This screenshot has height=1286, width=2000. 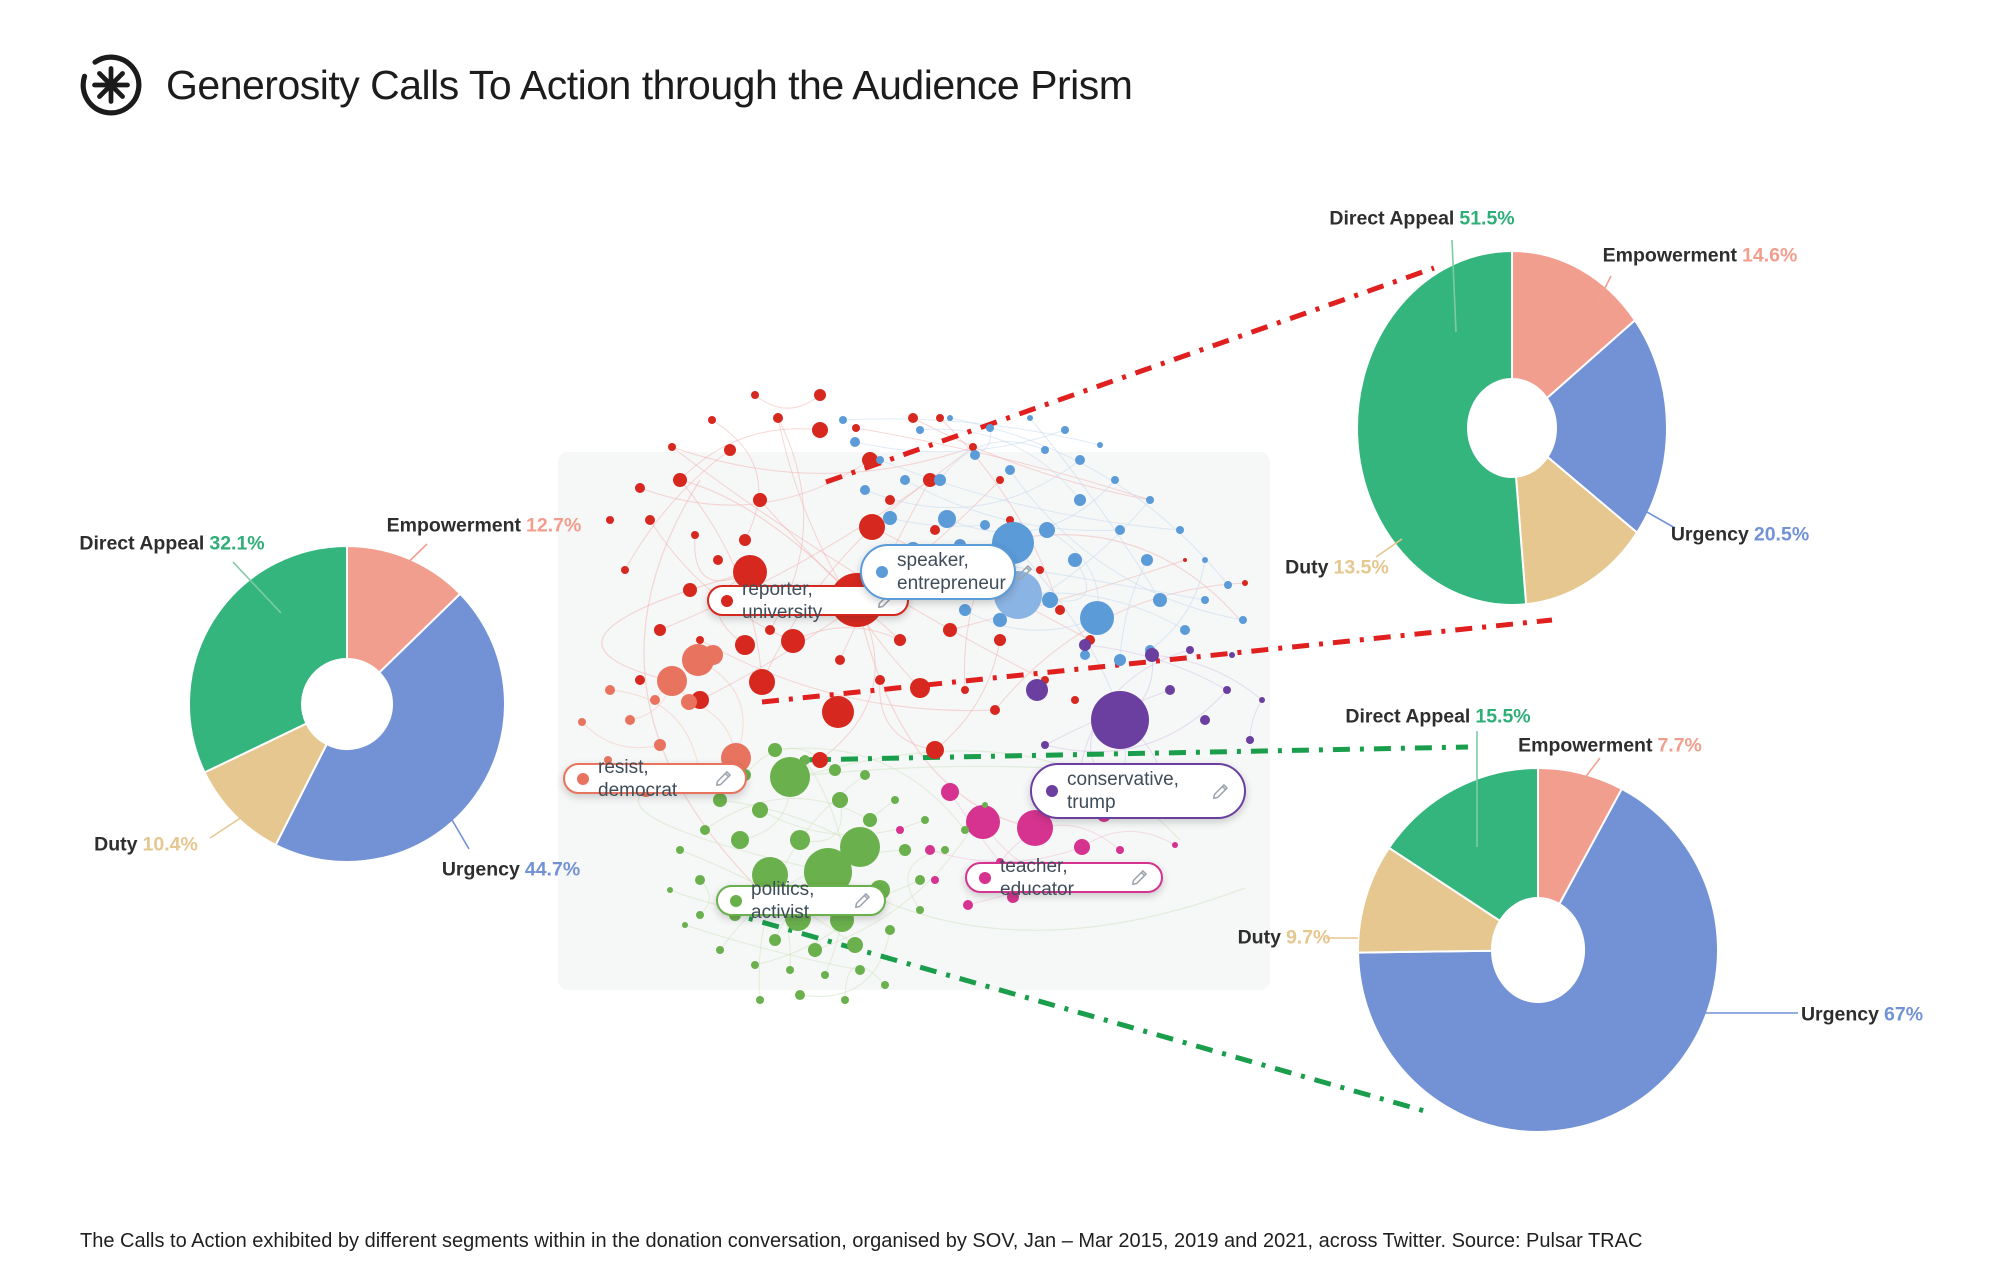 What do you see at coordinates (1337, 567) in the screenshot?
I see `donut-topright-duty-label: Duty 13.5%` at bounding box center [1337, 567].